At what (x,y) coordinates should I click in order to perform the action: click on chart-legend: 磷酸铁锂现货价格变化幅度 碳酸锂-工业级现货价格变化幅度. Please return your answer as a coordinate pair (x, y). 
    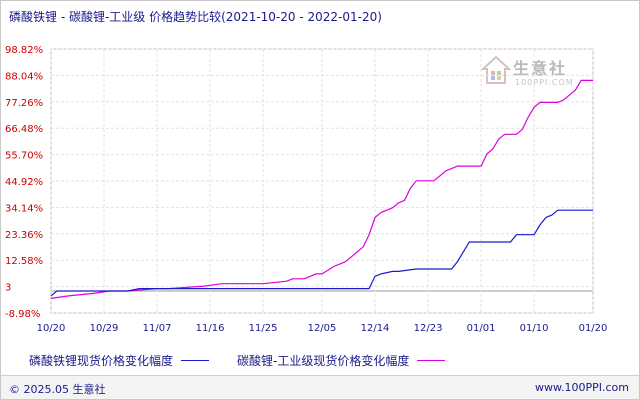
    Looking at the image, I should click on (251, 360).